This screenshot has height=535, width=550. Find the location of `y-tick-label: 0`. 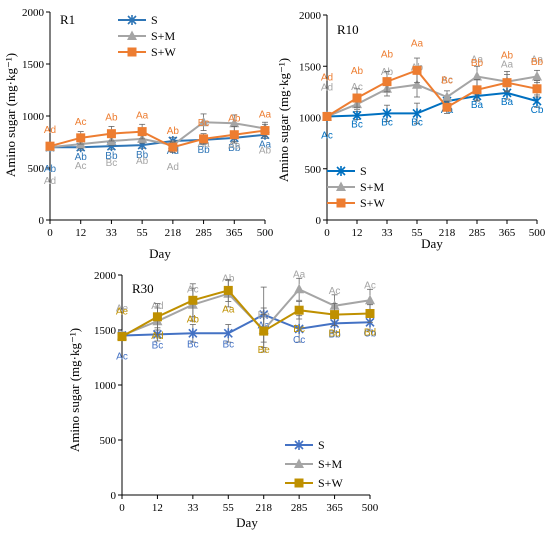

y-tick-label: 0 is located at coordinates (114, 496).